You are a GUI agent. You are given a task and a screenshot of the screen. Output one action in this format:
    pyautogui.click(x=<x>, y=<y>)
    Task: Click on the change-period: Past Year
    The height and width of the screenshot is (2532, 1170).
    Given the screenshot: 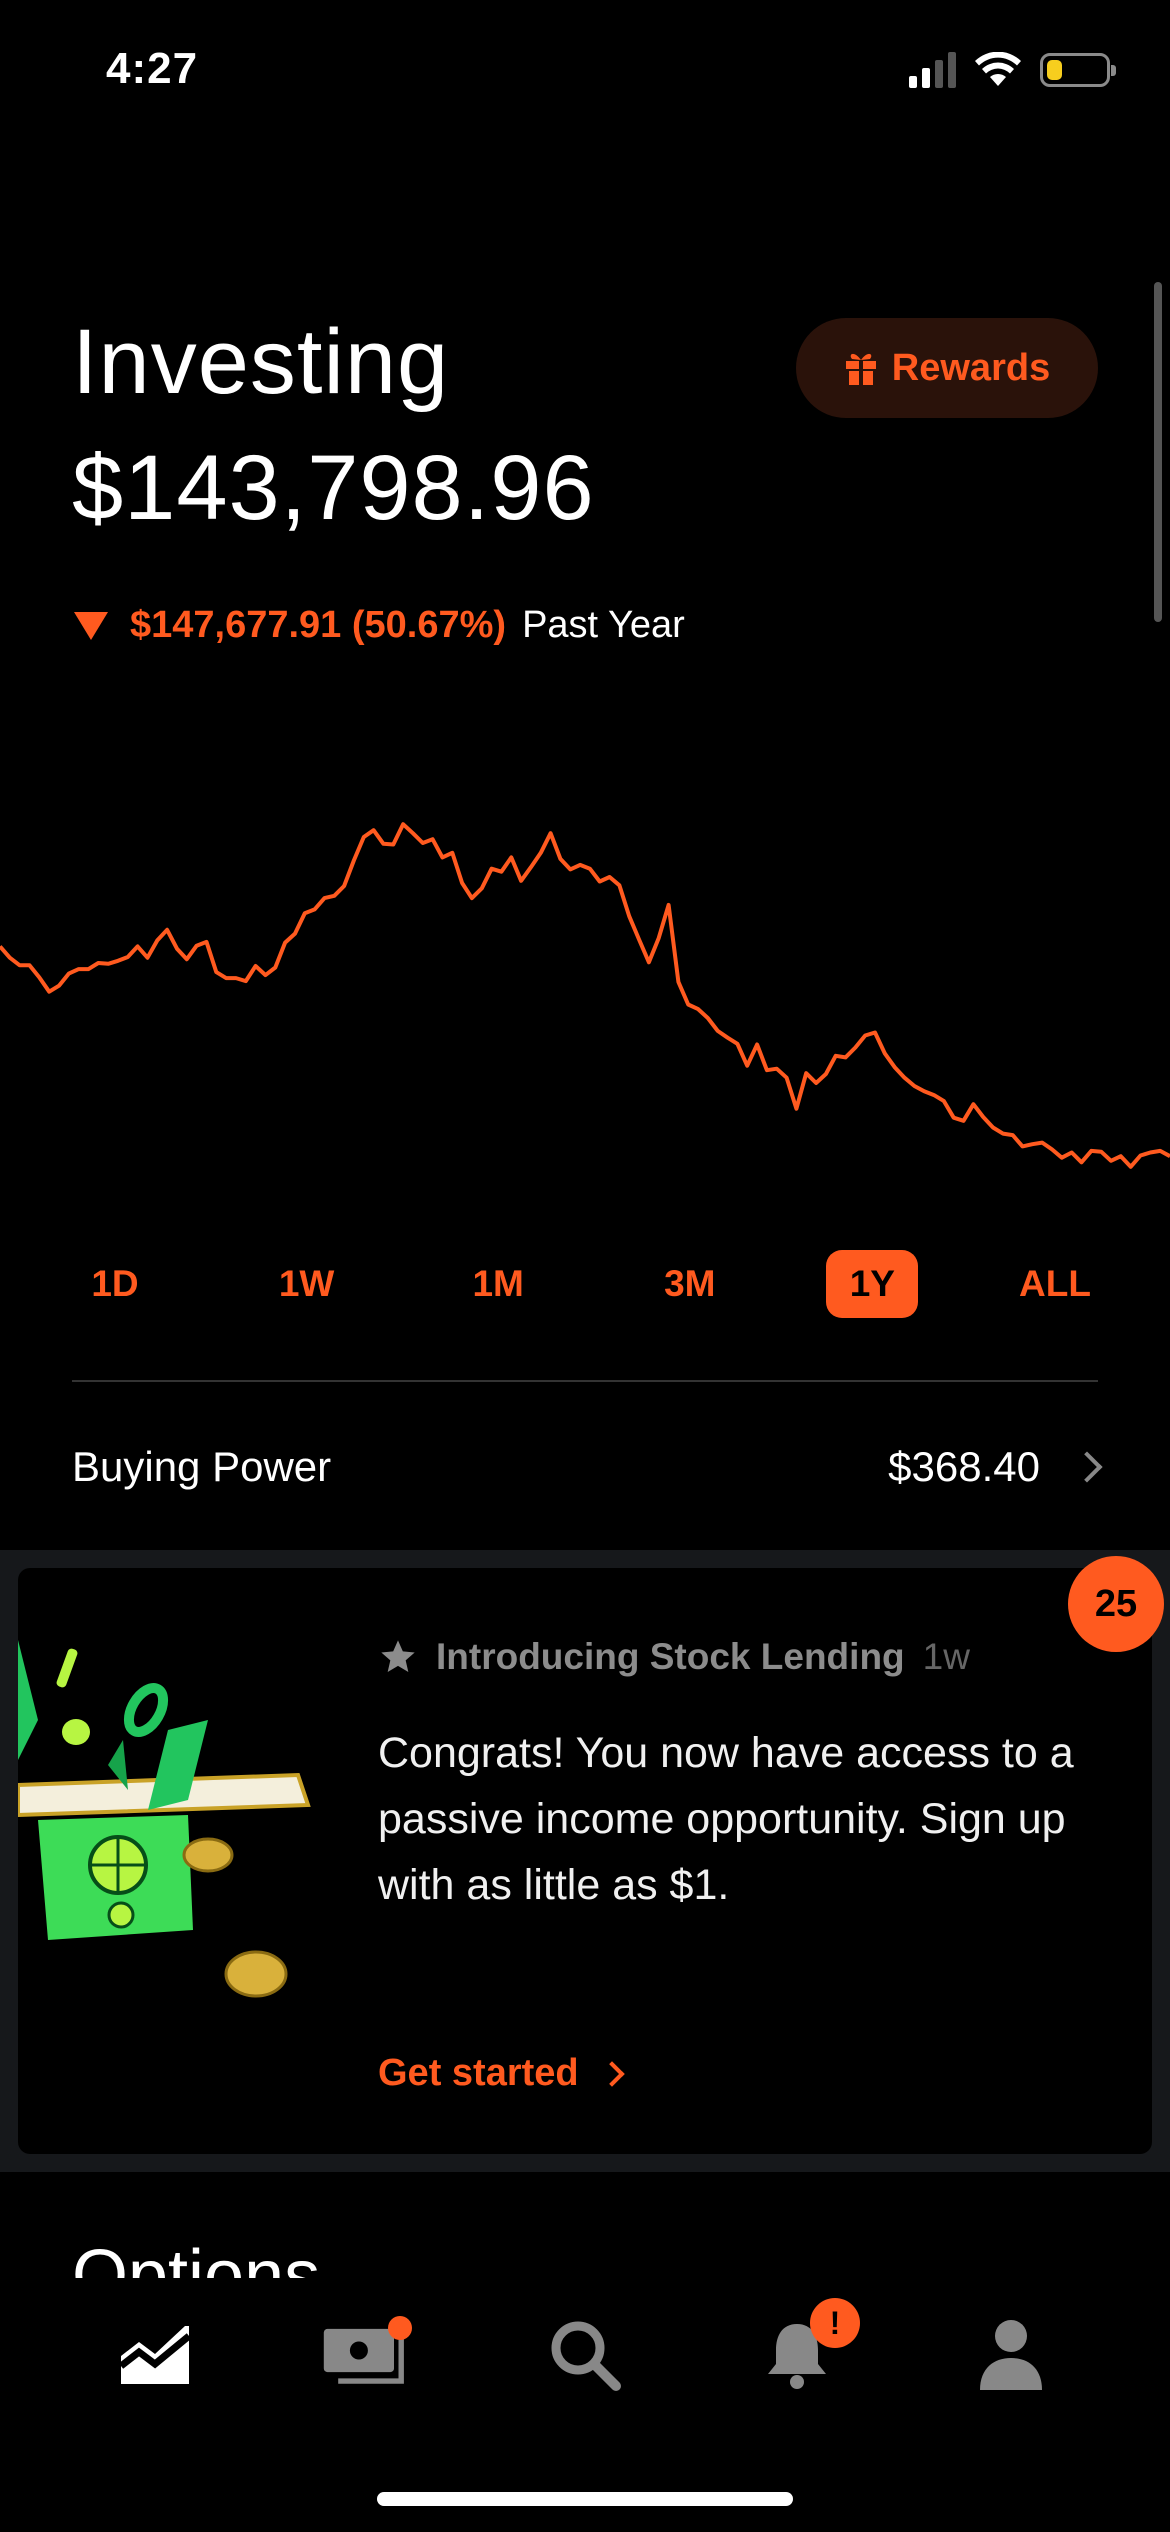 What is the action you would take?
    pyautogui.click(x=603, y=625)
    